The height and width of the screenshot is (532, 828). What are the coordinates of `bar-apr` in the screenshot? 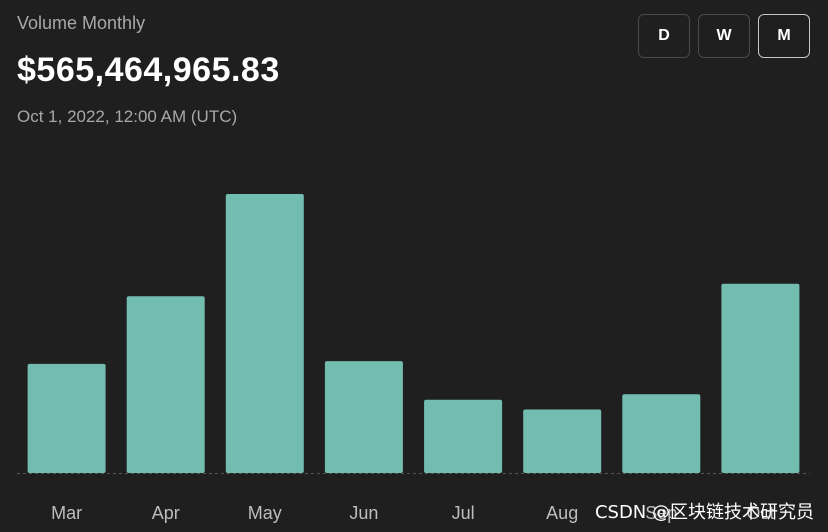 It's located at (165, 384).